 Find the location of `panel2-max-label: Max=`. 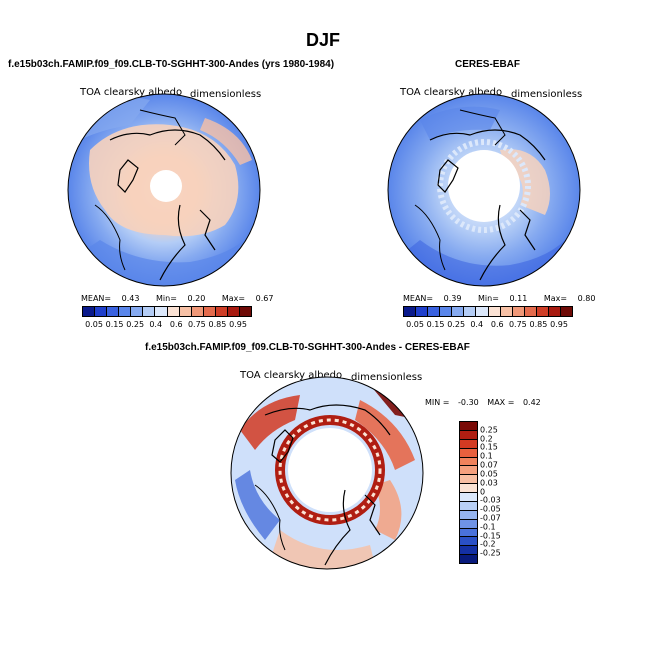

panel2-max-label: Max= is located at coordinates (555, 298).